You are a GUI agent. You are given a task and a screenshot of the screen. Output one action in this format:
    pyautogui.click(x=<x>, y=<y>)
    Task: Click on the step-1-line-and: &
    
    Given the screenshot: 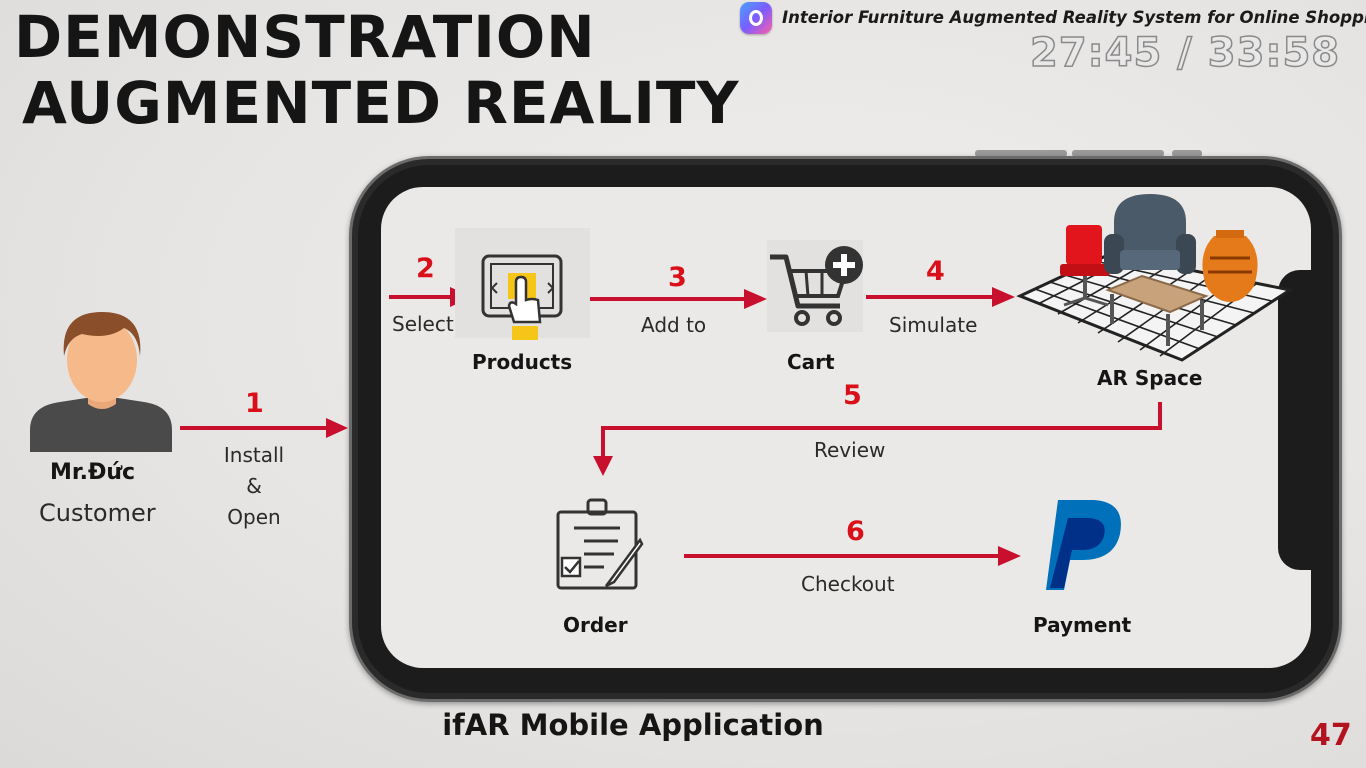 What is the action you would take?
    pyautogui.click(x=254, y=486)
    